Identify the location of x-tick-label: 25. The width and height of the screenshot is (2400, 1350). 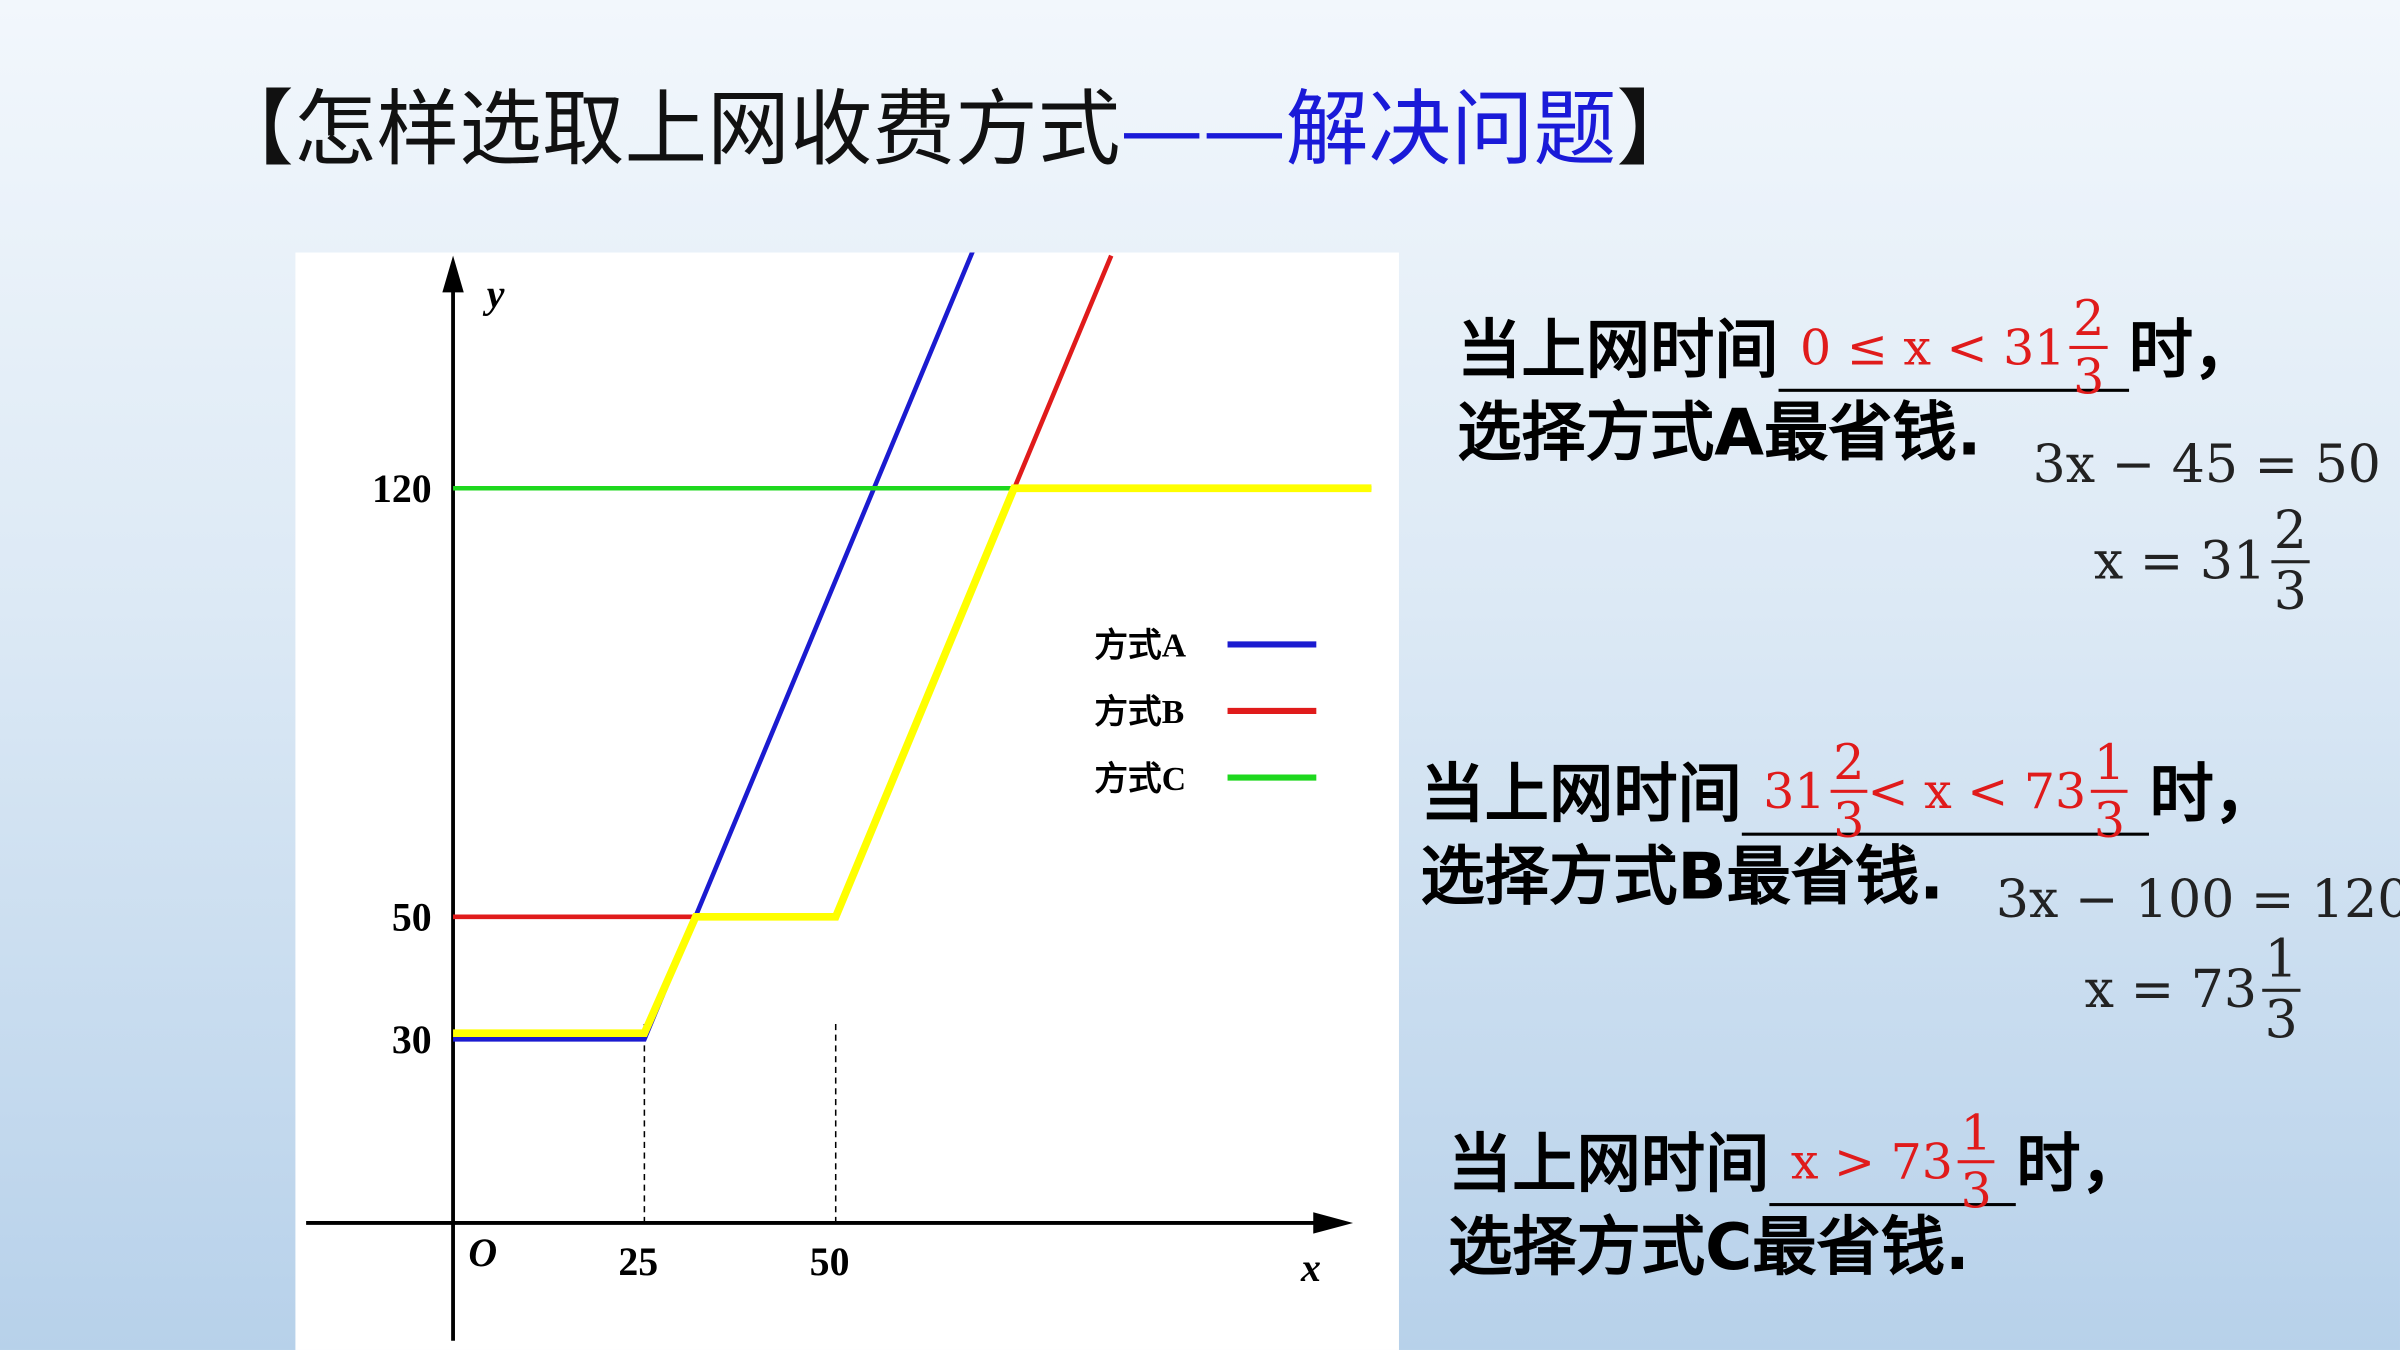
(638, 1262).